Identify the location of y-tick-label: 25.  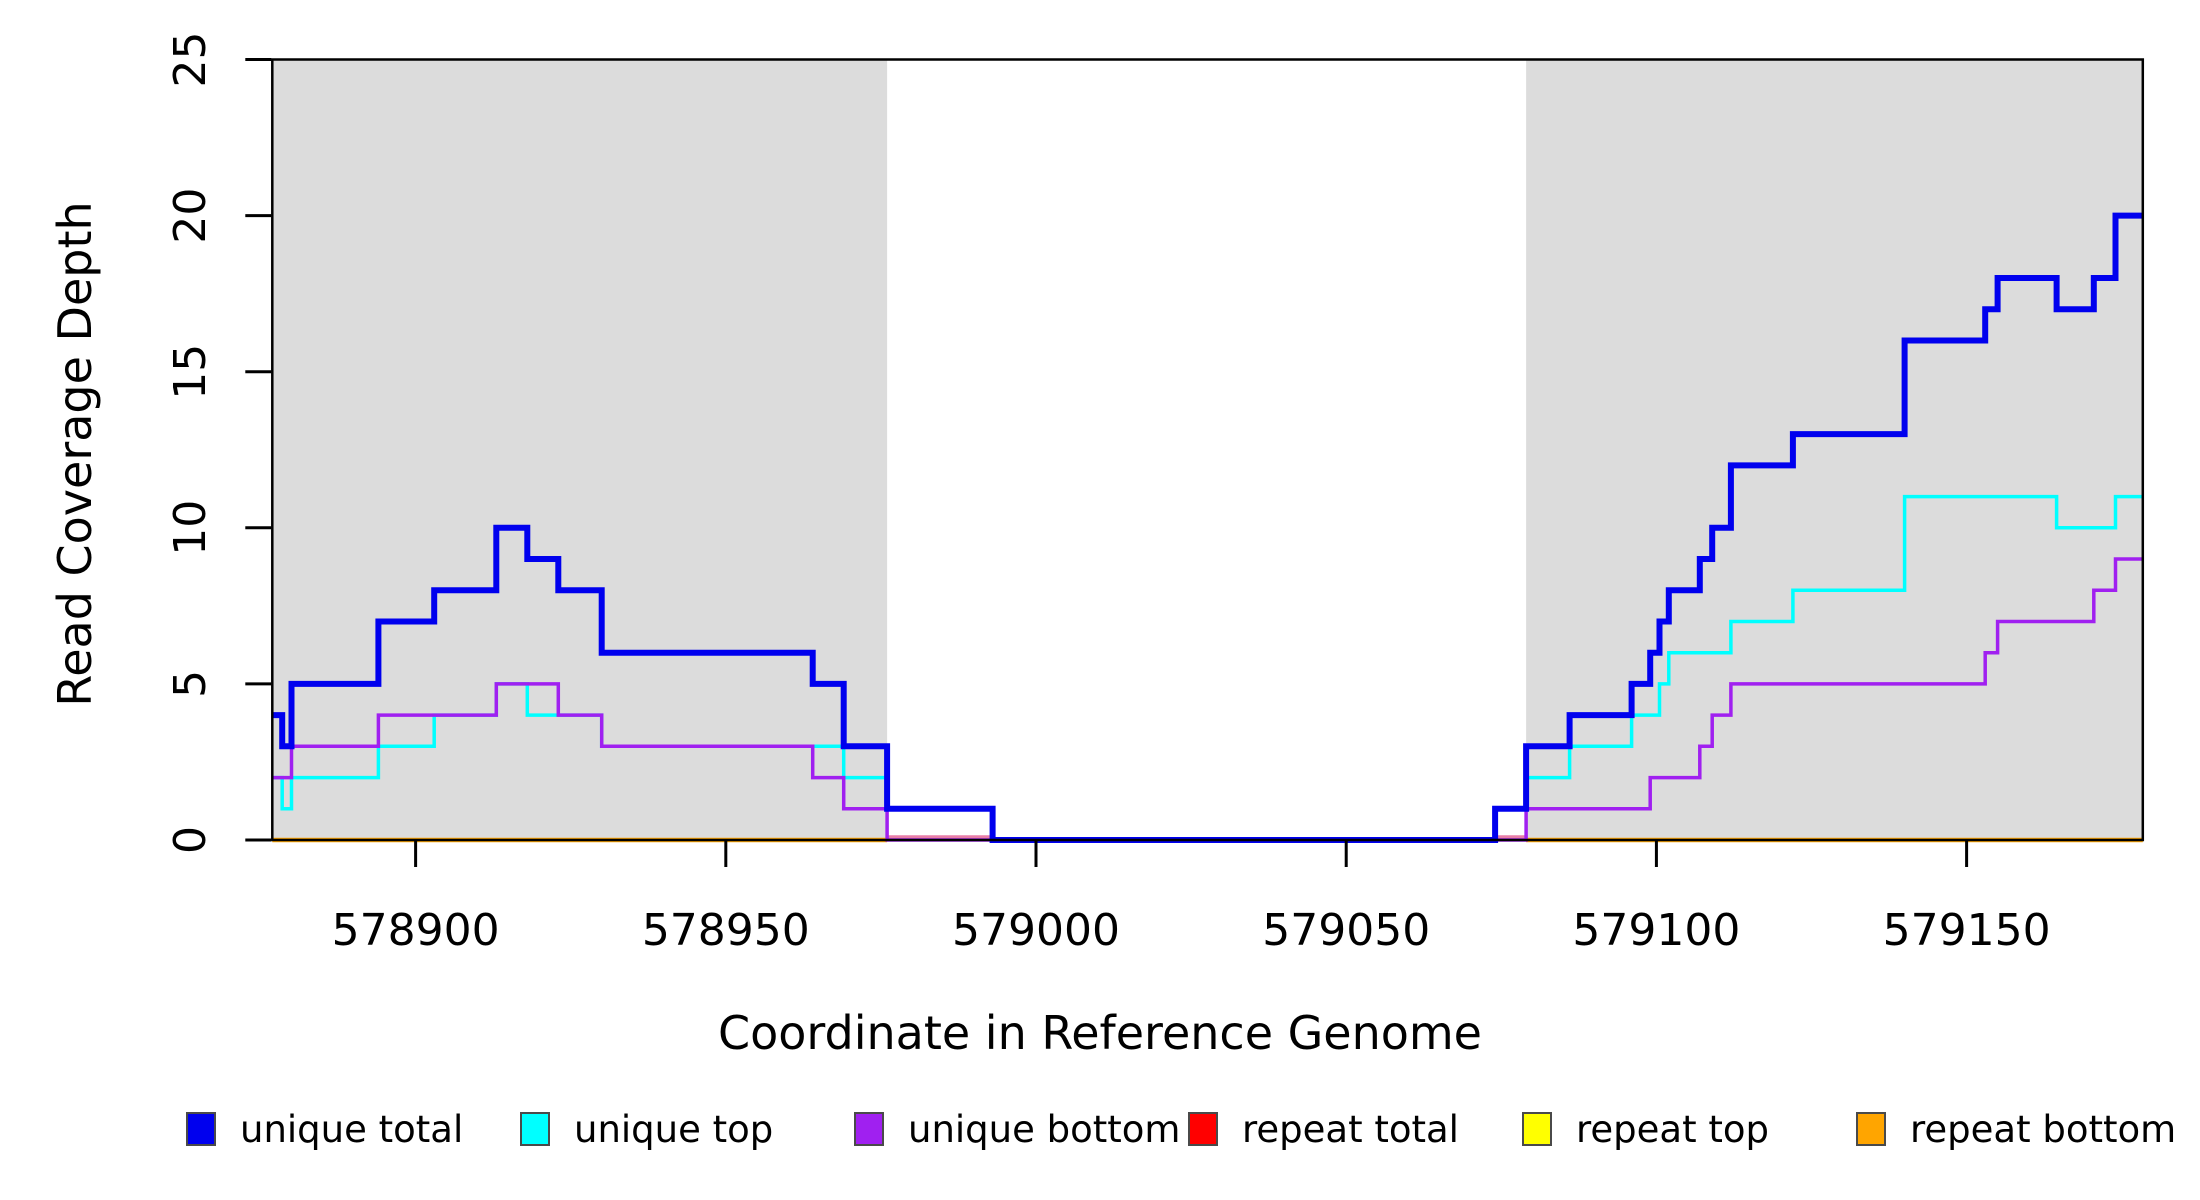
(190, 60).